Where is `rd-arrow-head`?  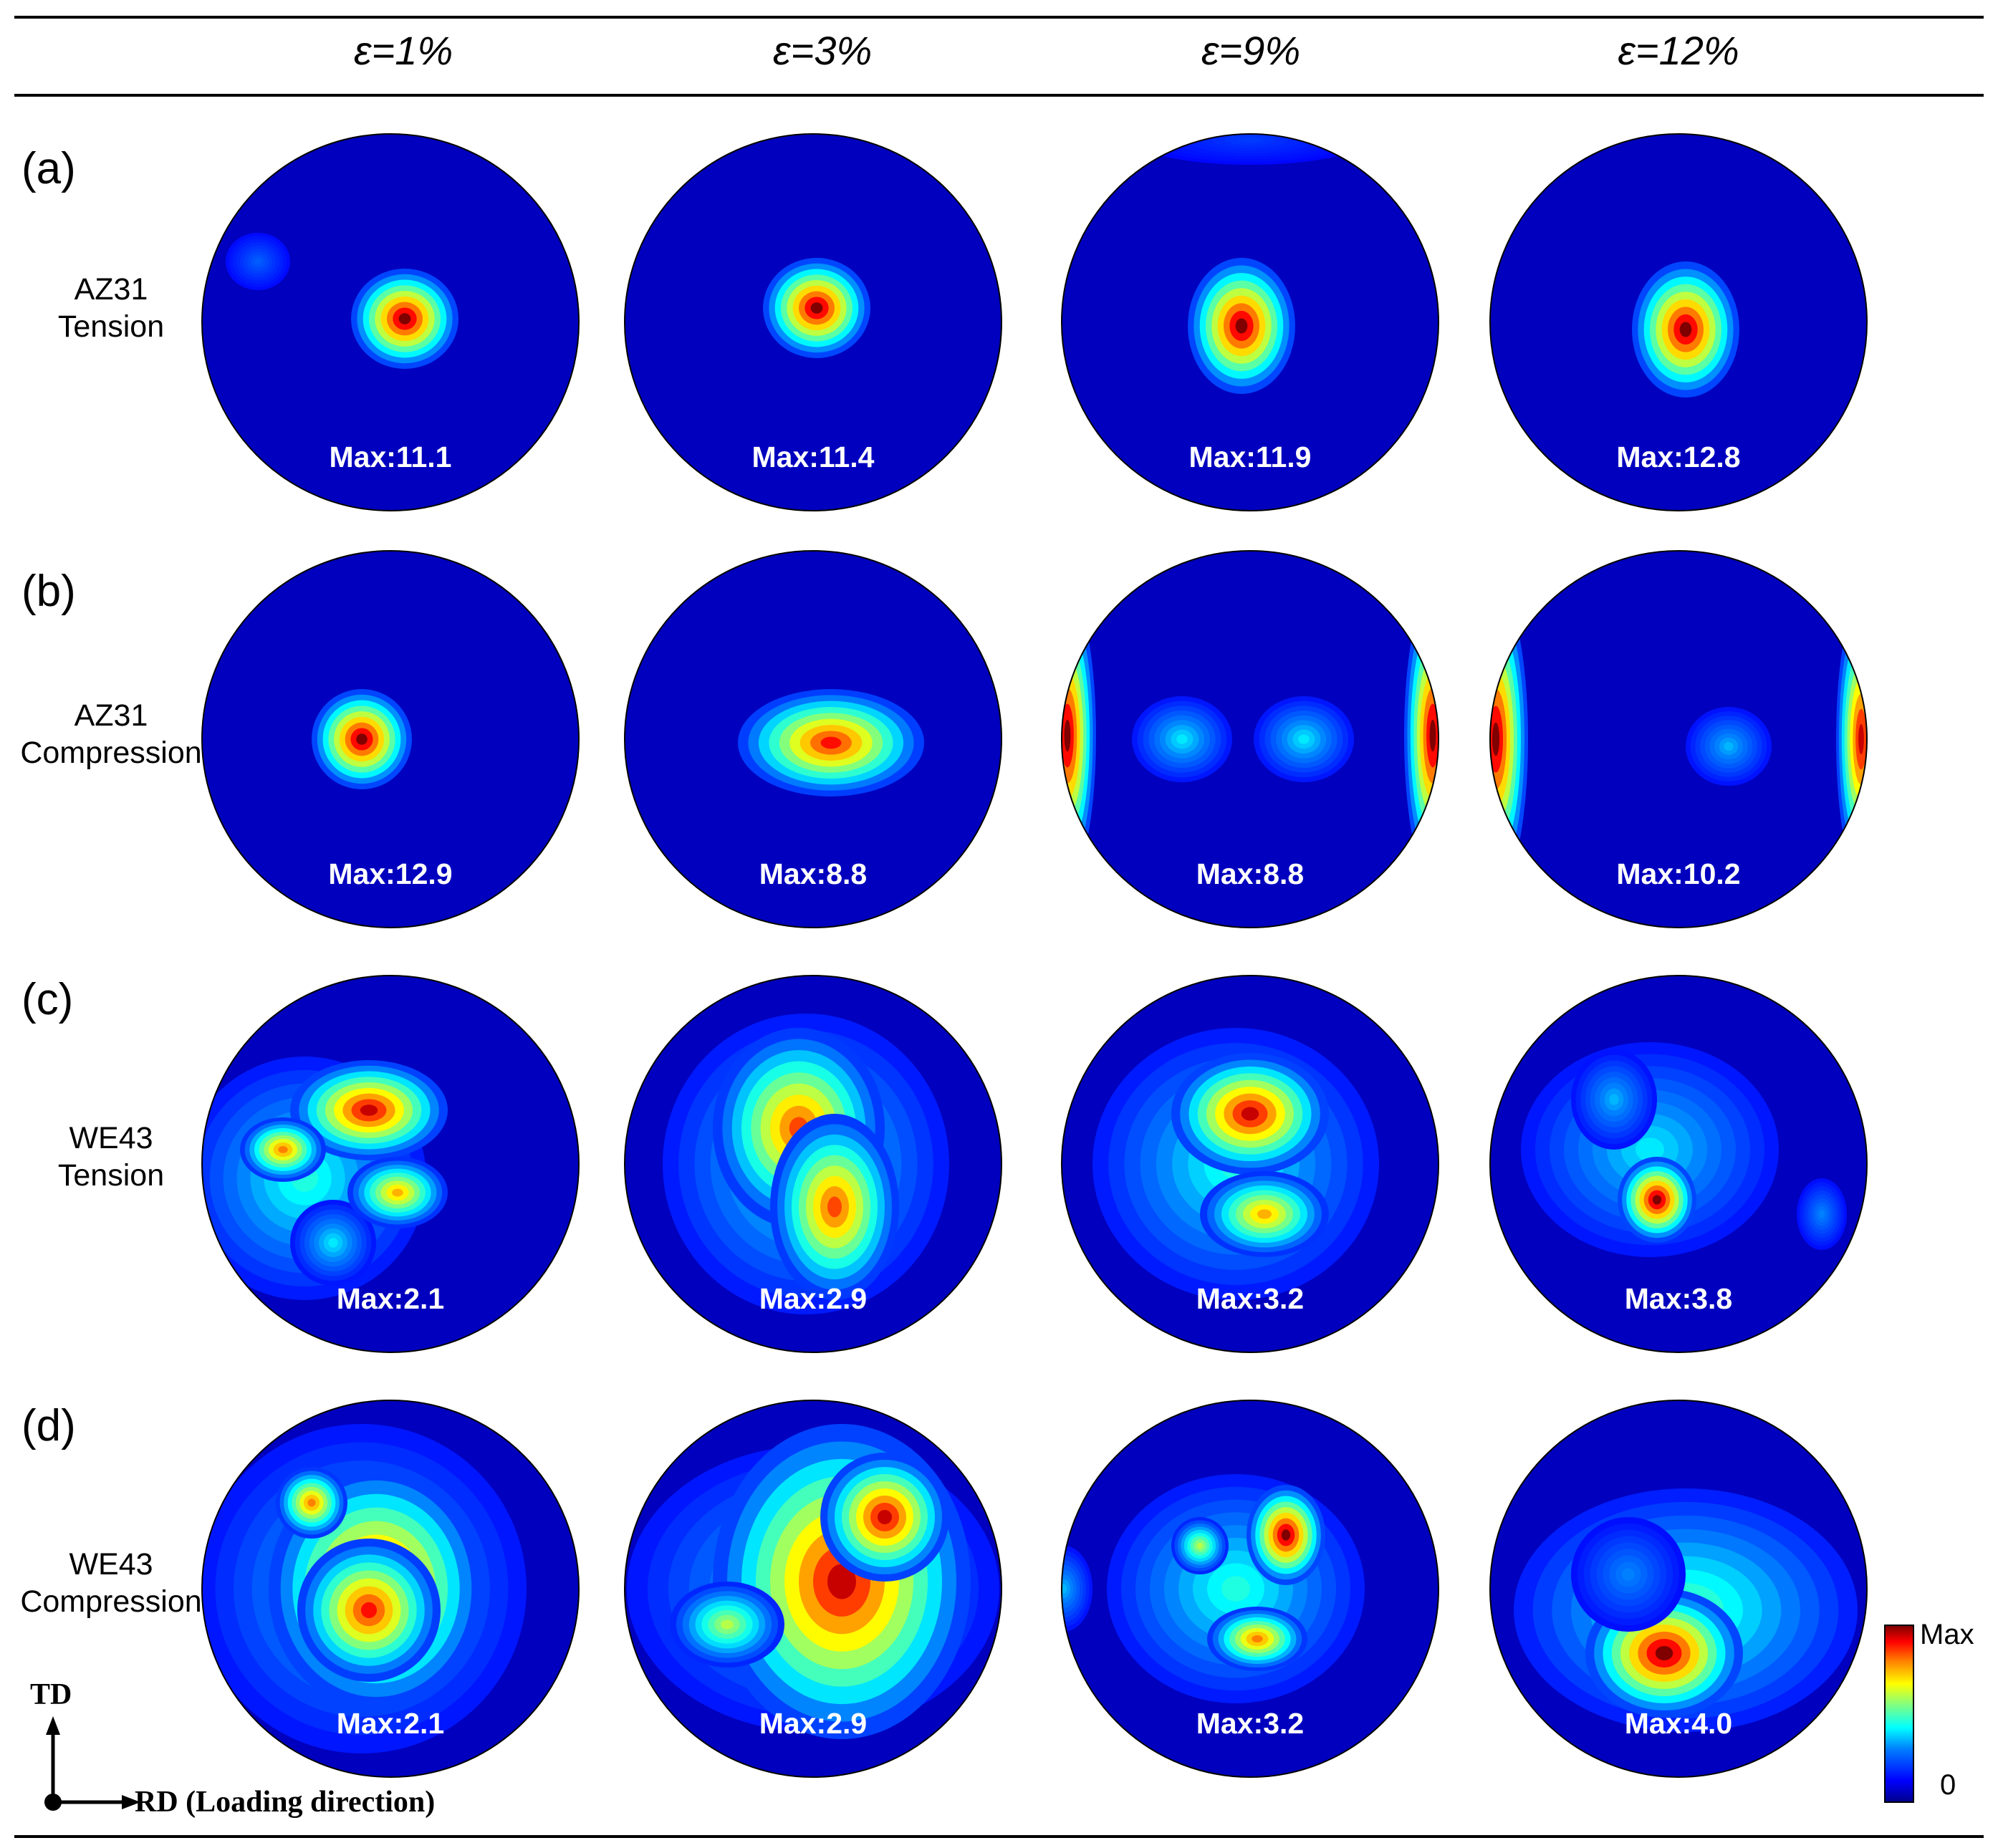
rd-arrow-head is located at coordinates (131, 1802).